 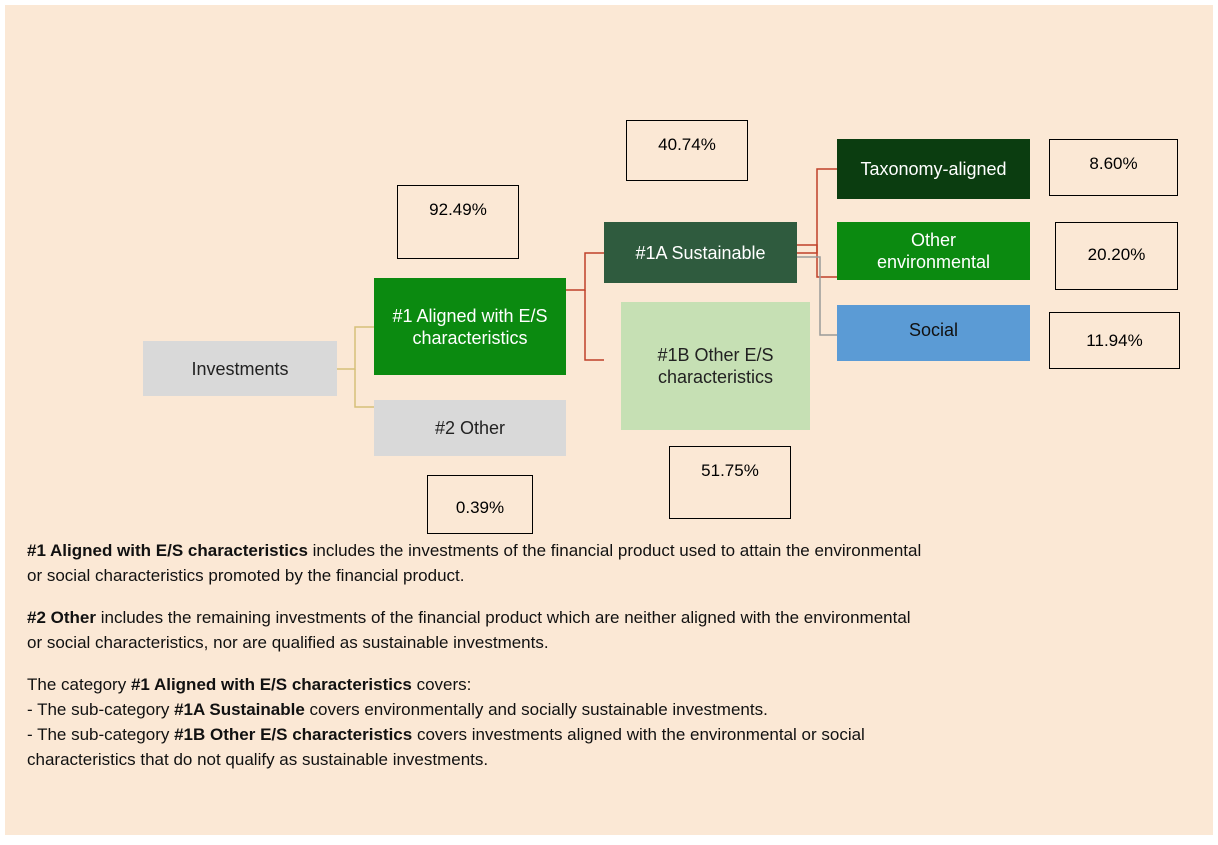 I want to click on connectors, so click(x=587, y=288).